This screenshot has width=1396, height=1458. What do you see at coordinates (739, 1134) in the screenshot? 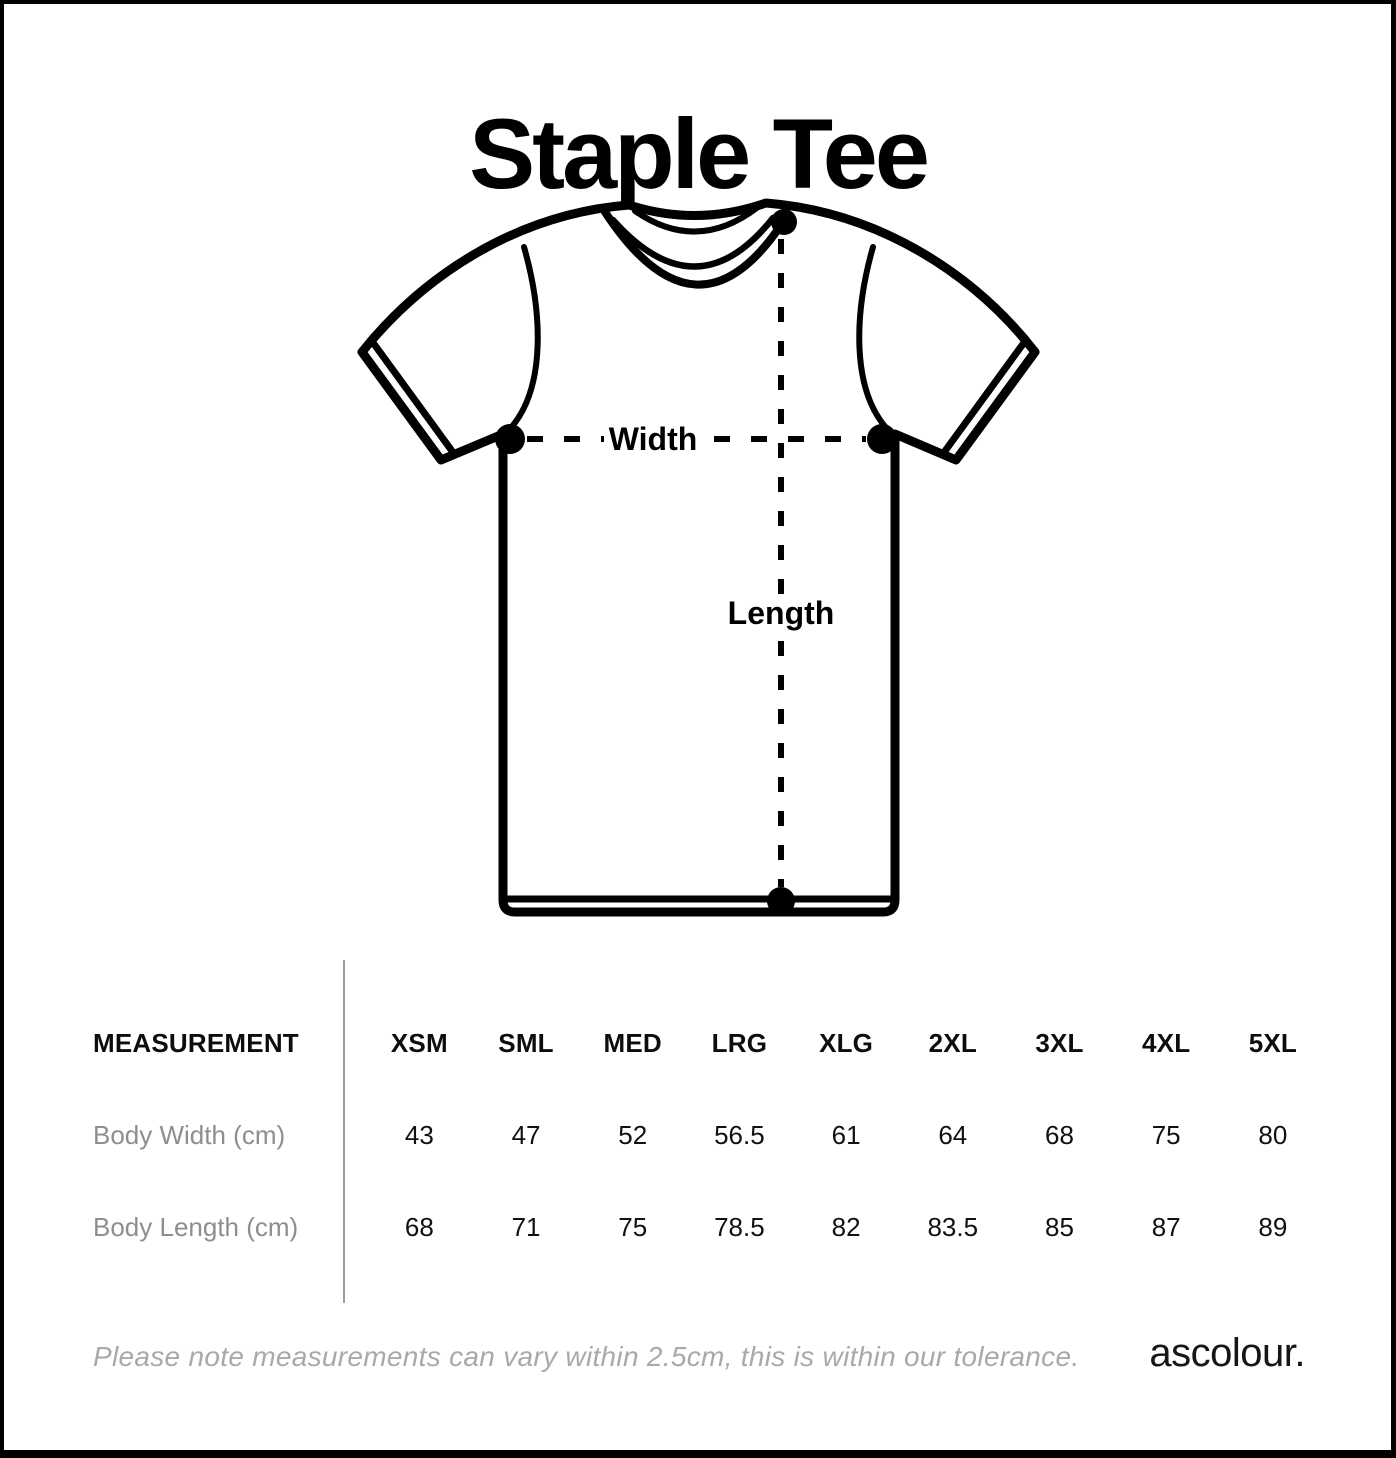
I see `body-width-lrg: 56.5` at bounding box center [739, 1134].